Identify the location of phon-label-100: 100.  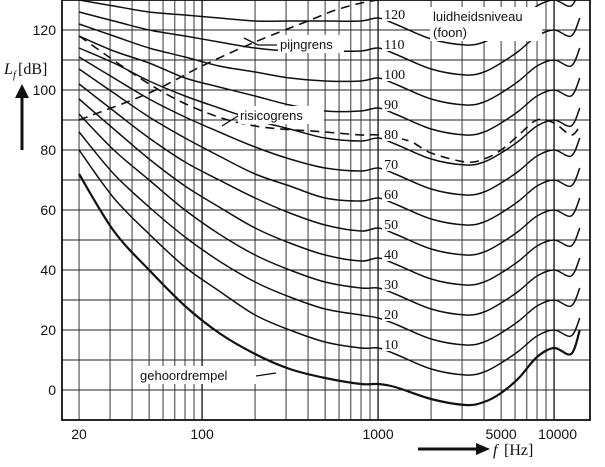
(394, 75).